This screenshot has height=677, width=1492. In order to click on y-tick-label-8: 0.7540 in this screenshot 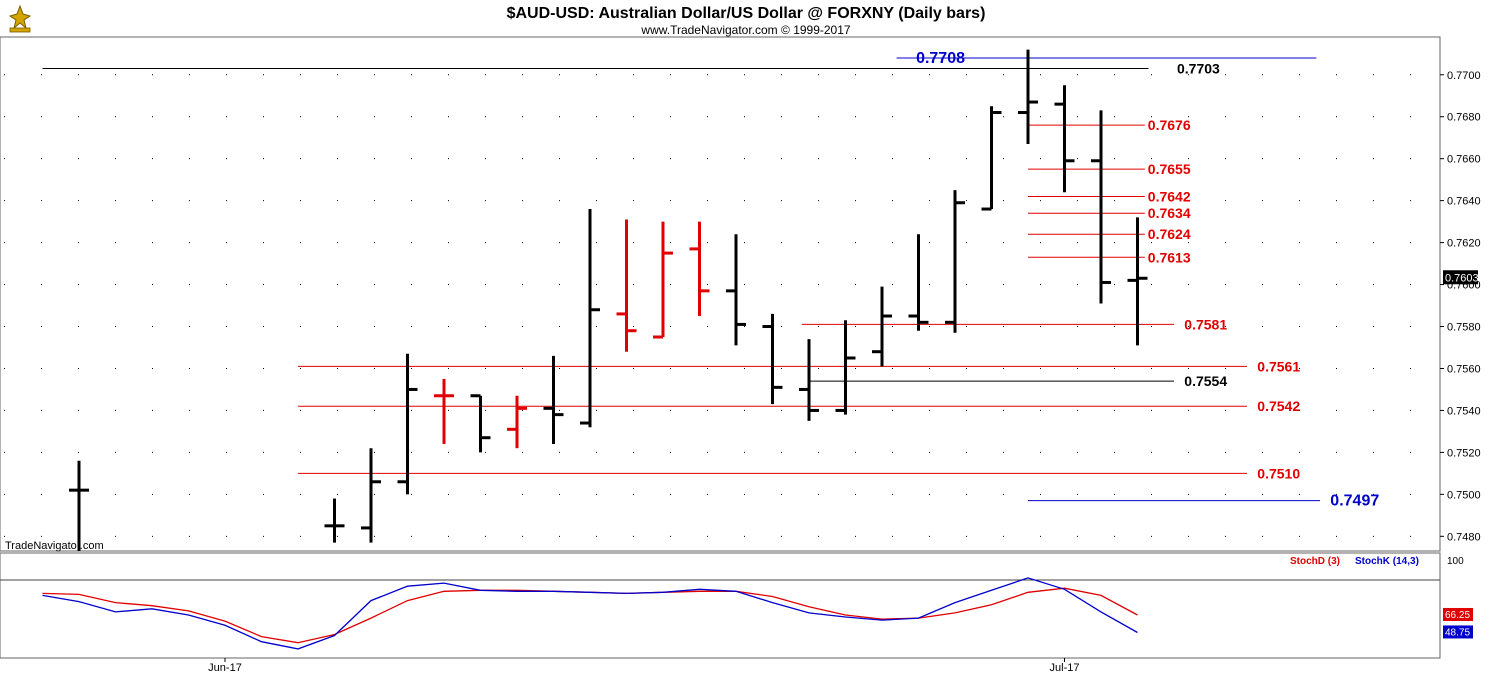, I will do `click(1464, 411)`.